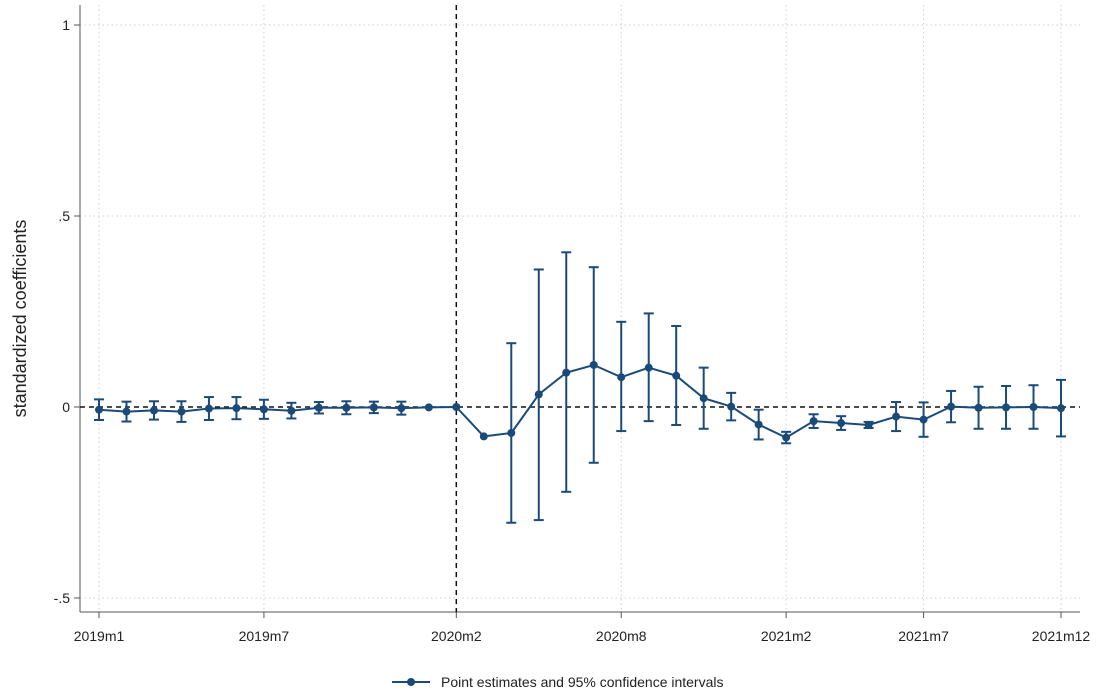 The image size is (1097, 698). Describe the element at coordinates (411, 682) in the screenshot. I see `legend-swatch-marker` at that location.